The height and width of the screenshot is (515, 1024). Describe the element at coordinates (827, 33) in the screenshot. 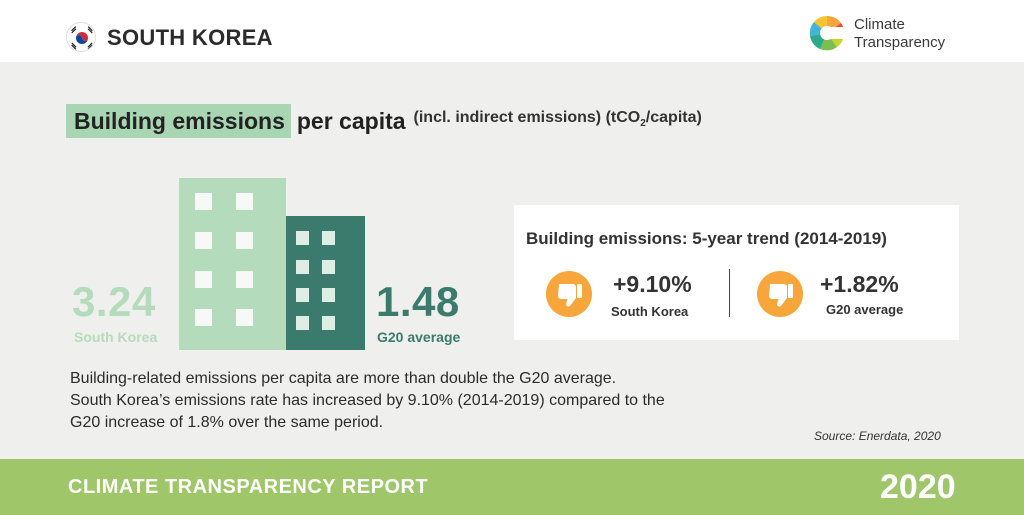

I see `climate-transparency-logo-icon` at that location.